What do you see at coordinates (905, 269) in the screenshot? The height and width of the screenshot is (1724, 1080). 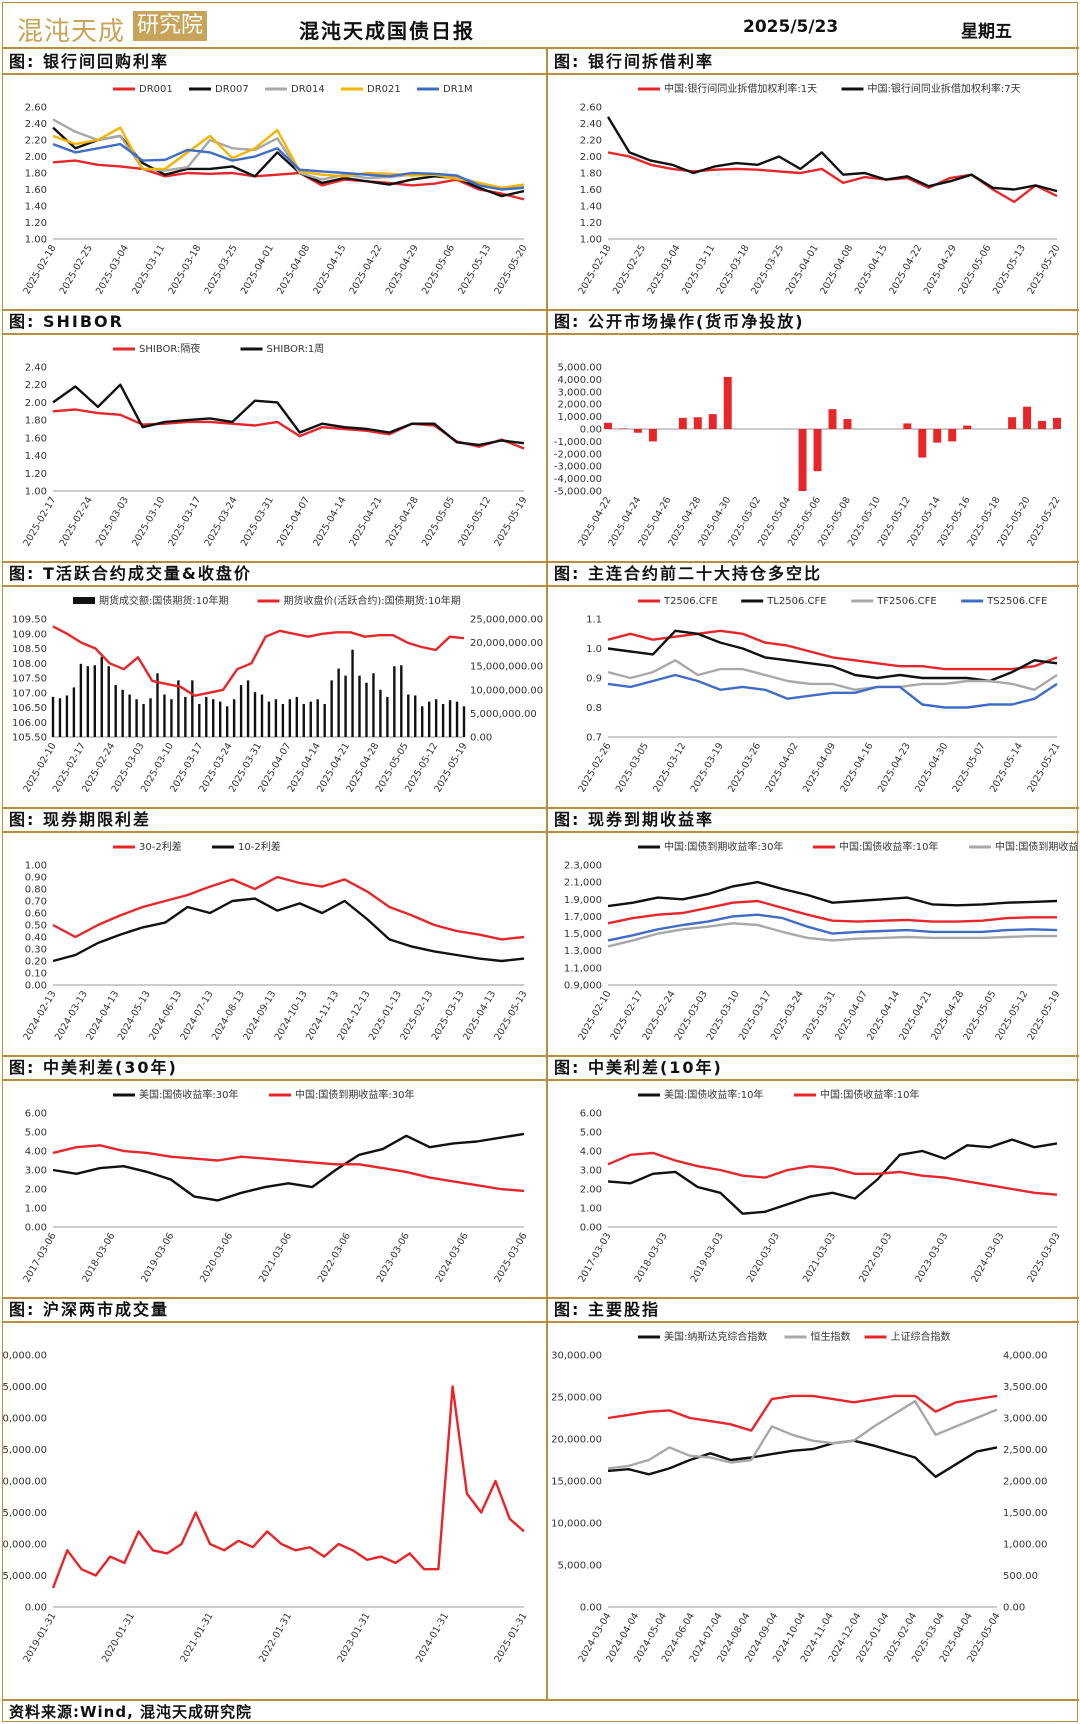 I see `x-tick-label: 2025-04-22` at bounding box center [905, 269].